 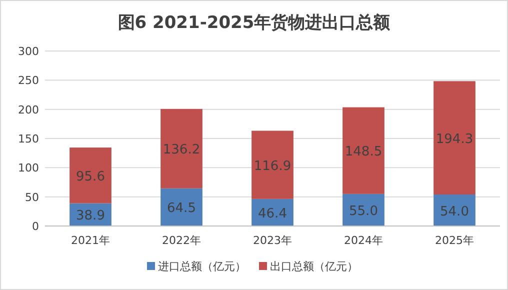 I want to click on y-tick-label: 50, so click(x=32, y=197).